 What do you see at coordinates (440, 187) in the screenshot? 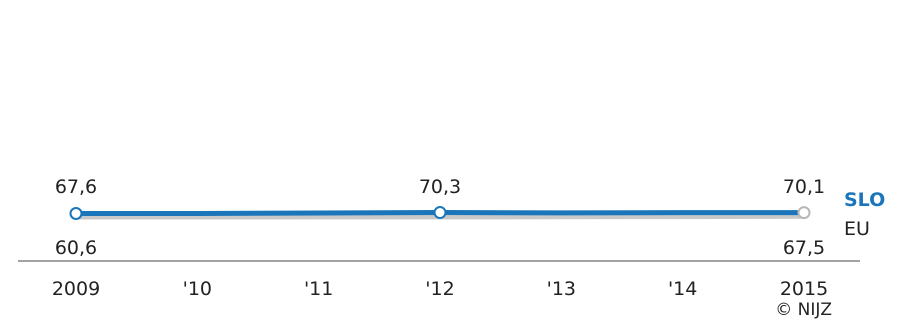
I see `slo-data-label: 70,3` at bounding box center [440, 187].